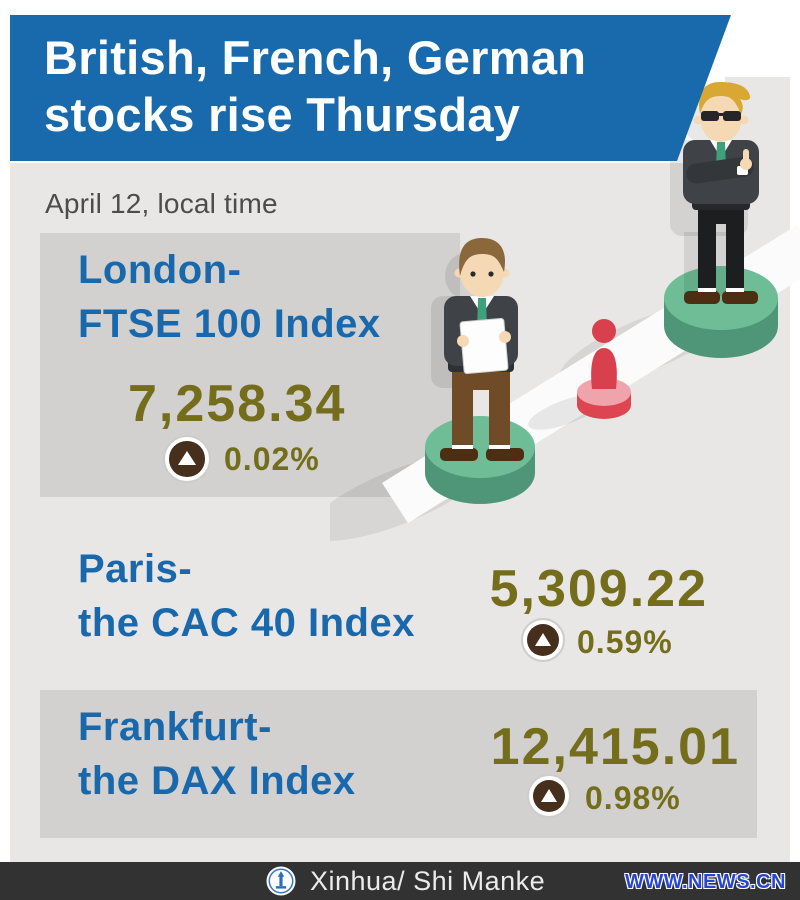 The width and height of the screenshot is (800, 900). What do you see at coordinates (281, 881) in the screenshot?
I see `xinhua-logo-icon` at bounding box center [281, 881].